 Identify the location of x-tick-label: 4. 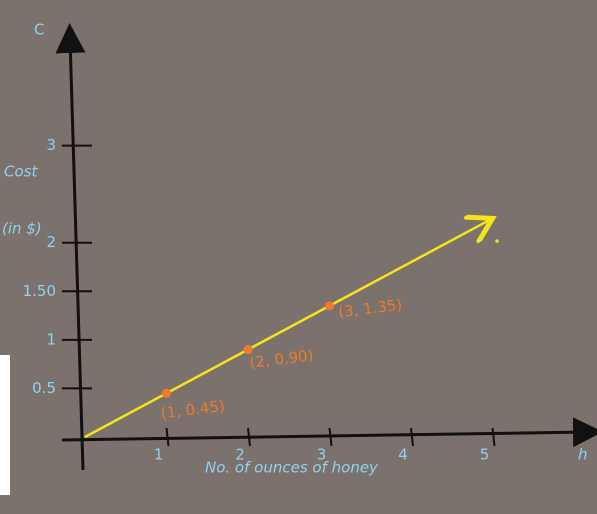
(403, 455).